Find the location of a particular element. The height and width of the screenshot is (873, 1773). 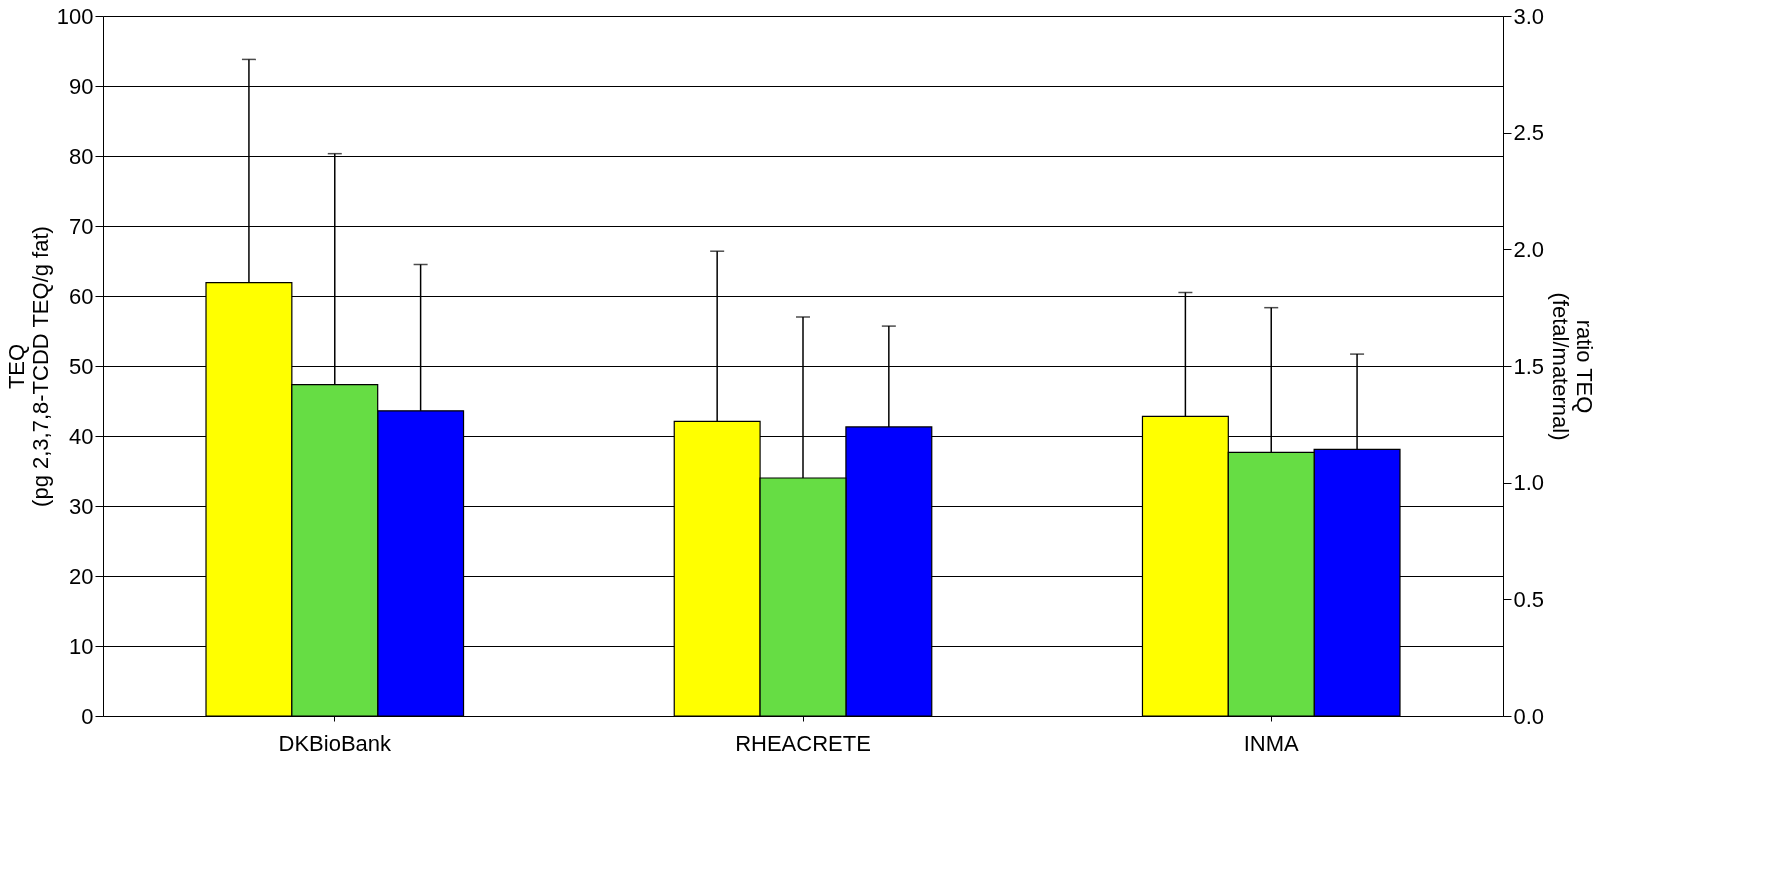

y2-tick-label: 0.5 is located at coordinates (1529, 599).